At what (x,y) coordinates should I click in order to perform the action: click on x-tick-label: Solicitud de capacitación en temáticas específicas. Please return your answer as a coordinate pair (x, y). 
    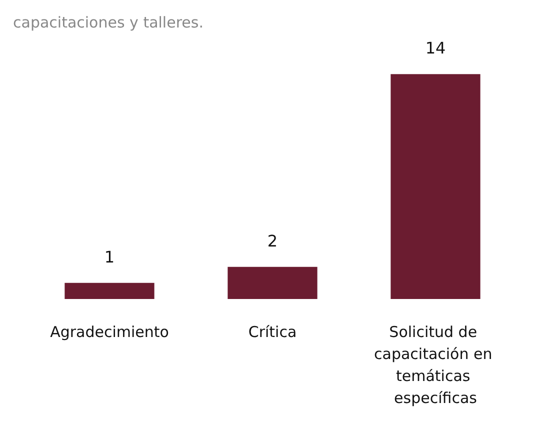
    Looking at the image, I should click on (436, 365).